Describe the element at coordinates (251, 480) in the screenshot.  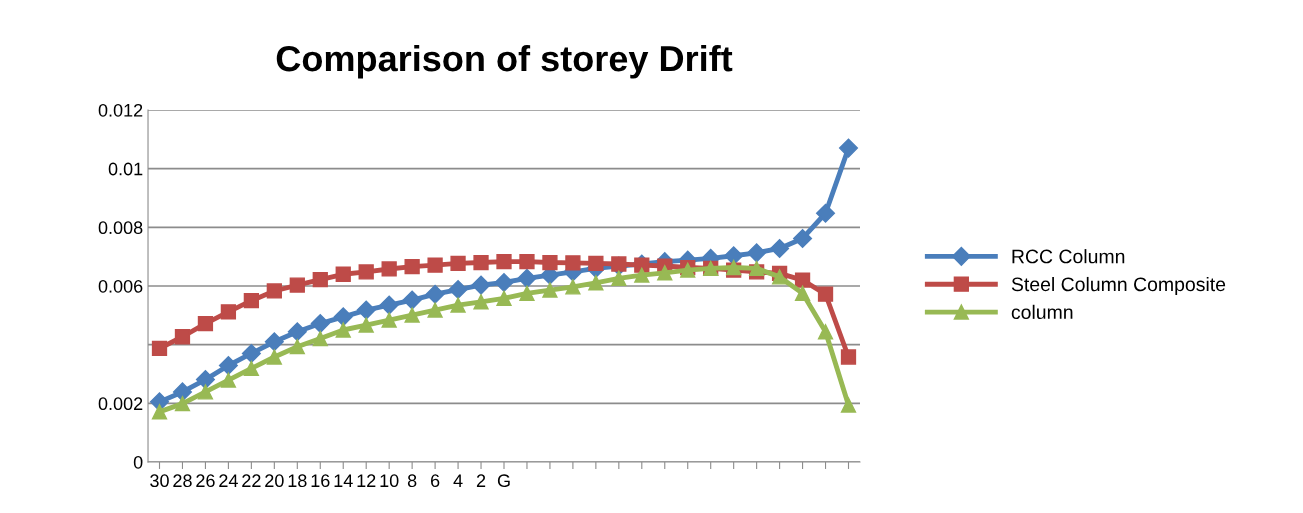
I see `x-tick-label: 22` at that location.